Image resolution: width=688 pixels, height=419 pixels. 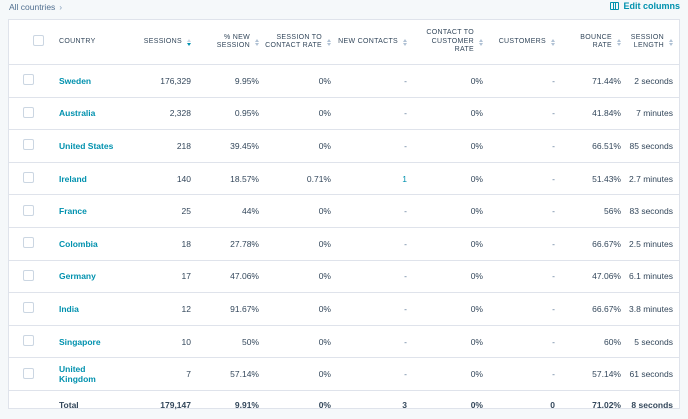 What do you see at coordinates (246, 113) in the screenshot?
I see `cell-pct_new-value: 0.95%` at bounding box center [246, 113].